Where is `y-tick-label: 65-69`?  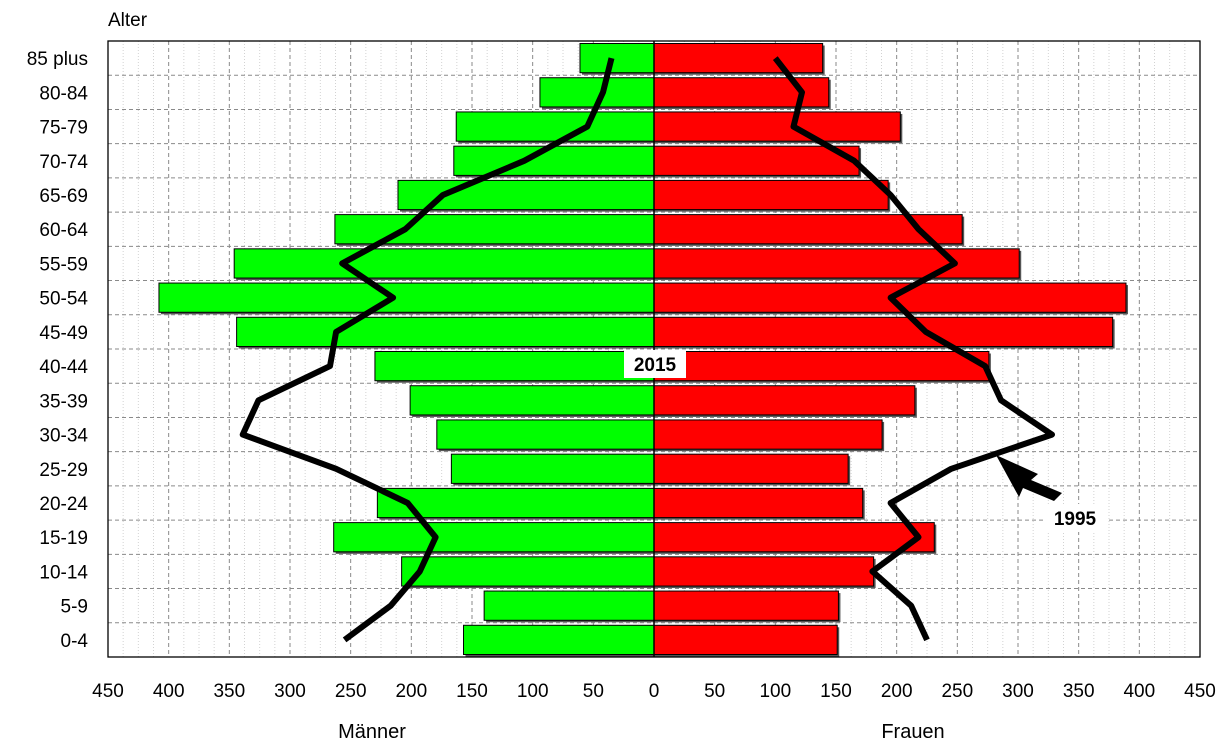
y-tick-label: 65-69 is located at coordinates (63, 196).